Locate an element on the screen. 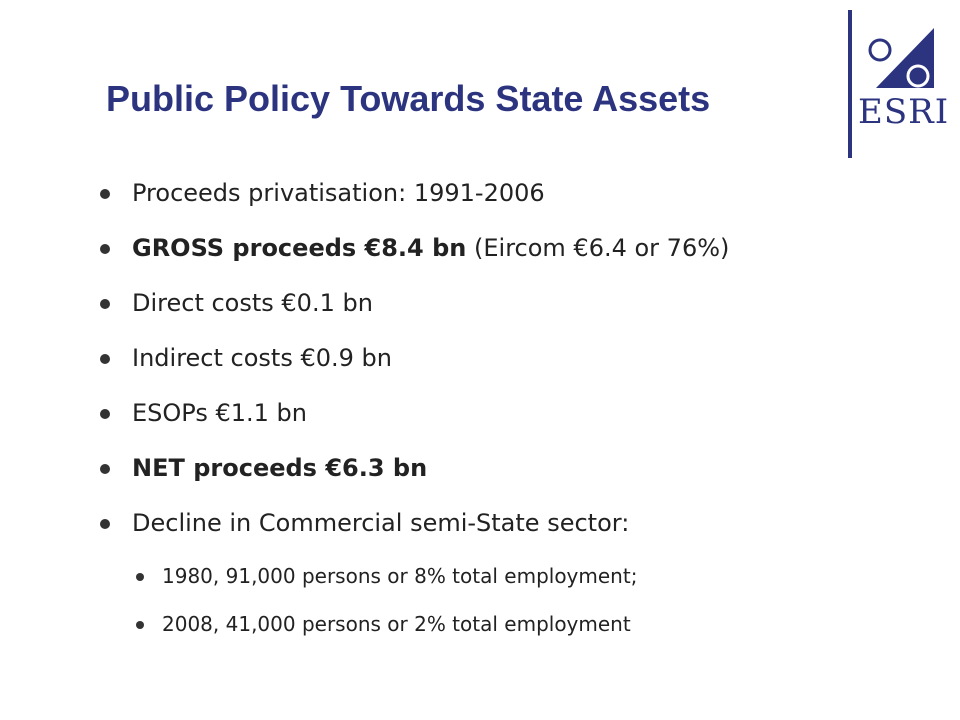 Image resolution: width=960 pixels, height=720 pixels. logo-text: ESRI is located at coordinates (904, 112).